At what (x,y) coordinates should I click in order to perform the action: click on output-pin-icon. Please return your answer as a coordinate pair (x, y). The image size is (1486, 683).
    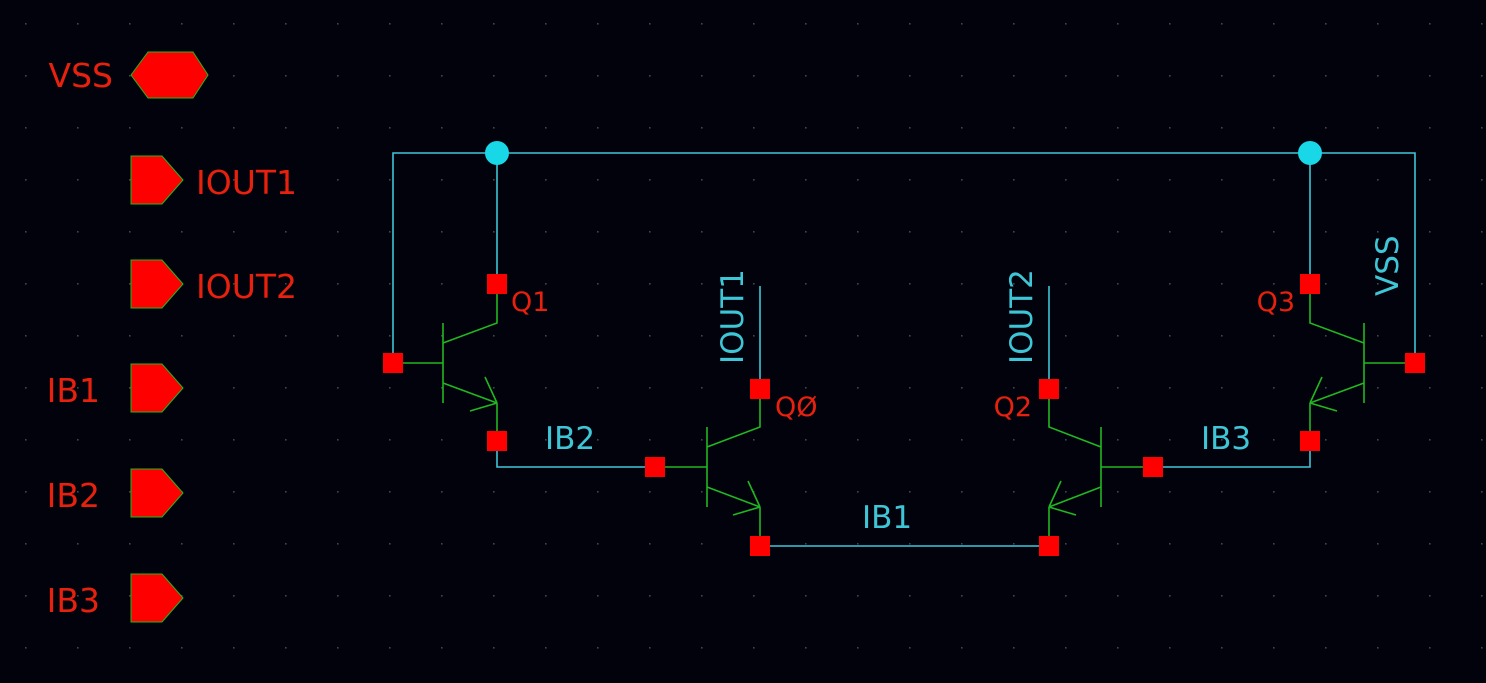
    Looking at the image, I should click on (157, 180).